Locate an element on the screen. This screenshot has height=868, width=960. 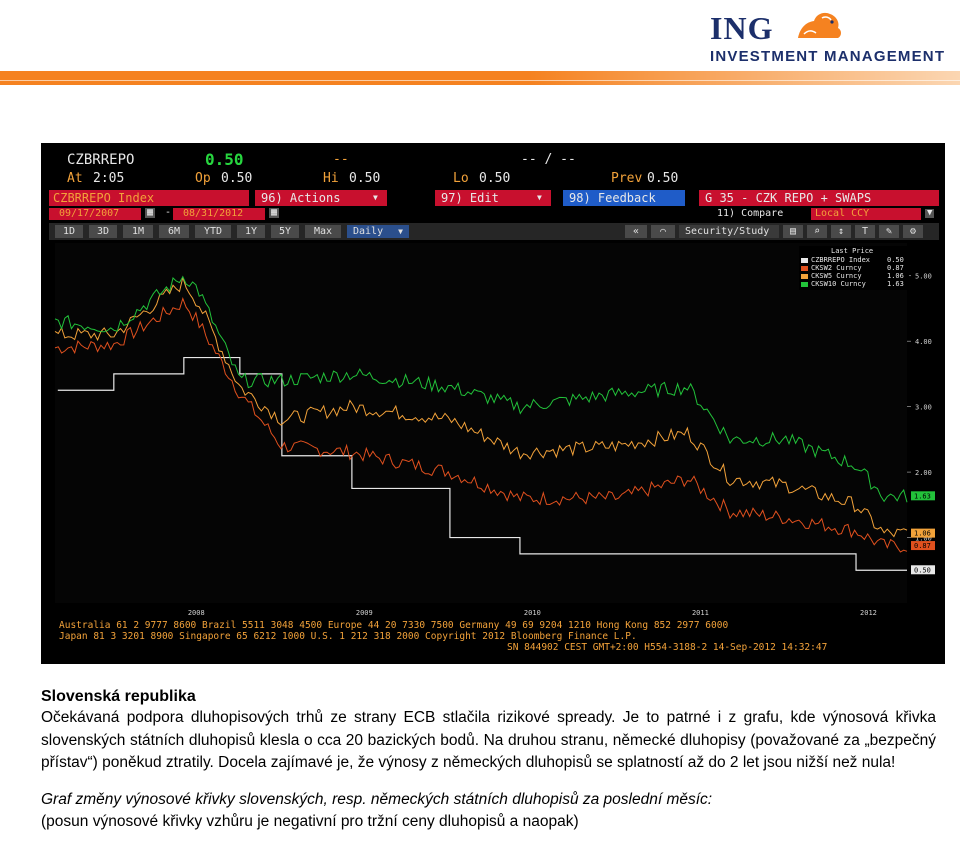
range-5y: 5Y is located at coordinates (285, 231).